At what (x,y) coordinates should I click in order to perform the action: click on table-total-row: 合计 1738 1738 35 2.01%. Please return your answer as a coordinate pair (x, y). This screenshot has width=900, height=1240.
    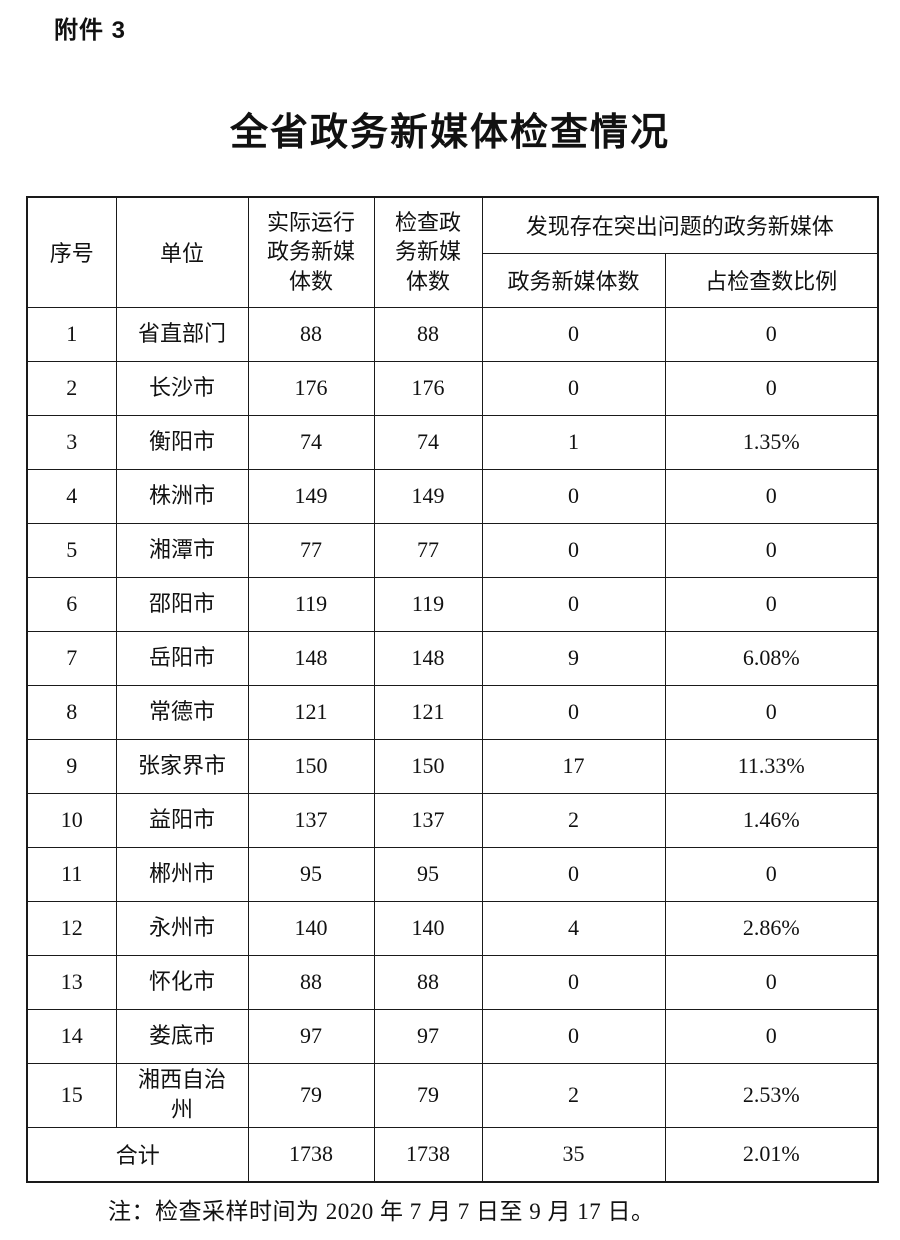
    Looking at the image, I should click on (452, 1154).